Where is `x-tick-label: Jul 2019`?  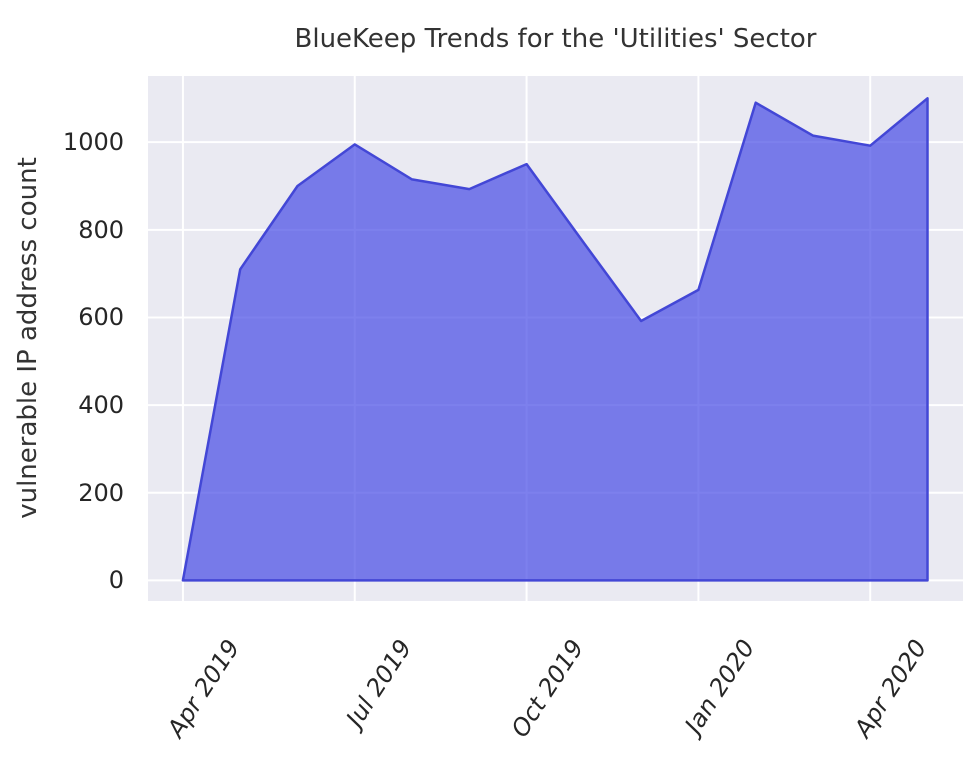 x-tick-label: Jul 2019 is located at coordinates (379, 683).